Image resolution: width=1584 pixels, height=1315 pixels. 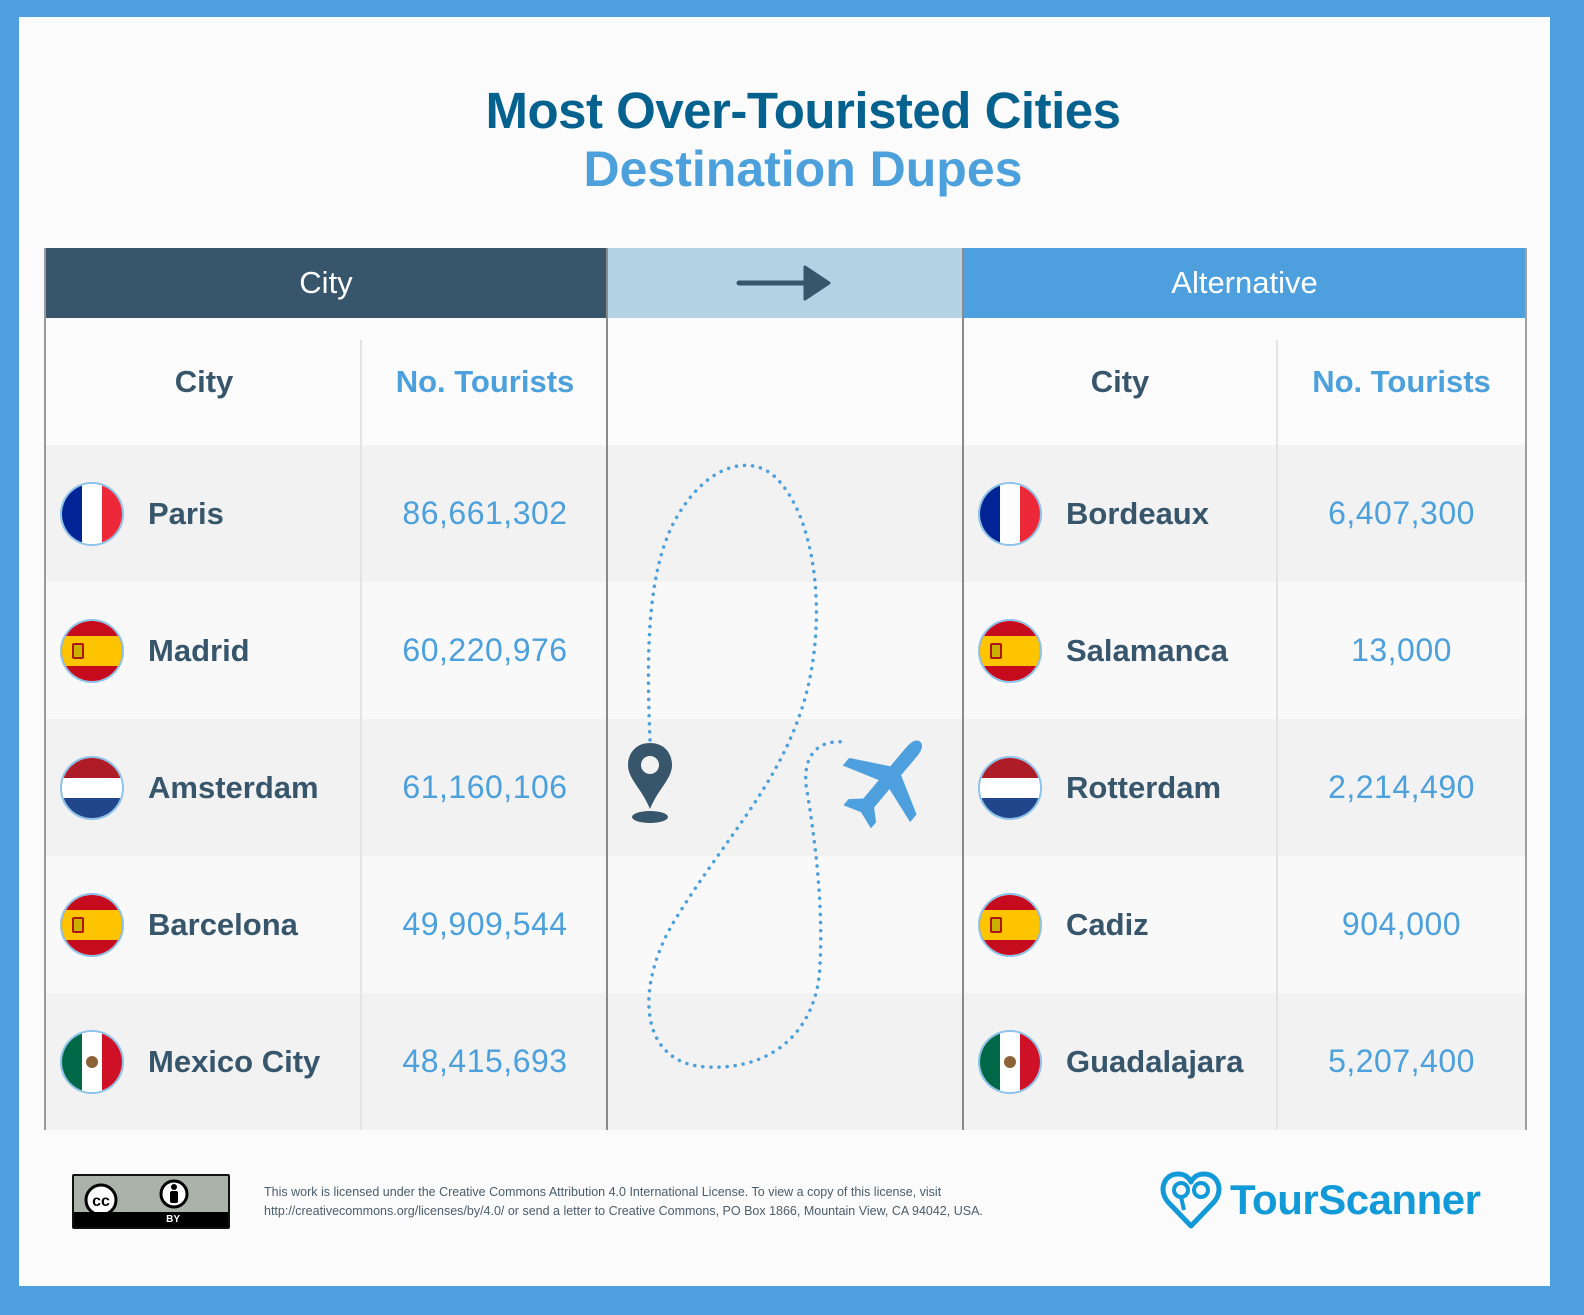 What do you see at coordinates (485, 1061) in the screenshot?
I see `tourist-count: 48,415,693` at bounding box center [485, 1061].